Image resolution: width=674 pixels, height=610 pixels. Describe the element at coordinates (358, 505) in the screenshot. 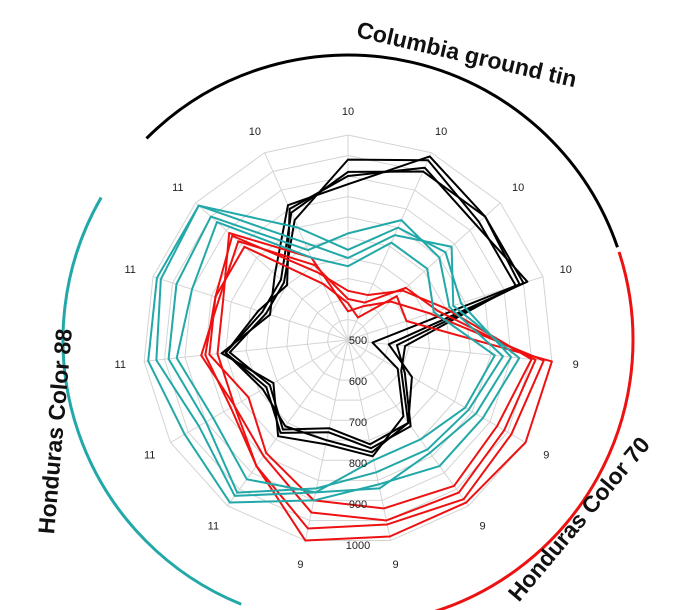

I see `radial-tick-label: 900` at that location.